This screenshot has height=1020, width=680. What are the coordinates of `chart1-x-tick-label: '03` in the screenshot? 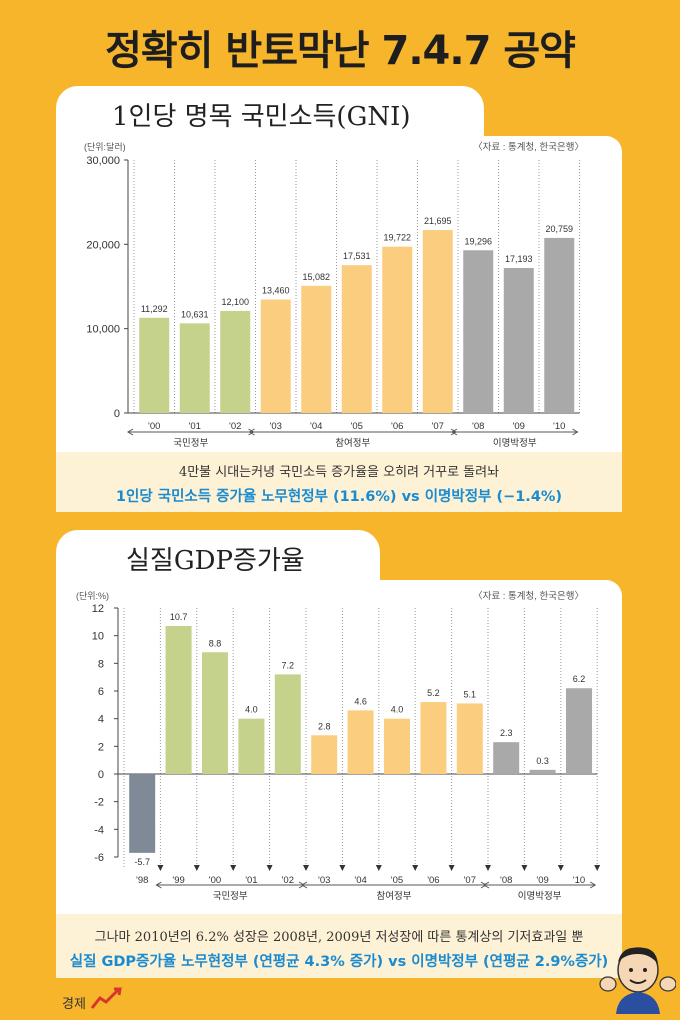 It's located at (276, 426).